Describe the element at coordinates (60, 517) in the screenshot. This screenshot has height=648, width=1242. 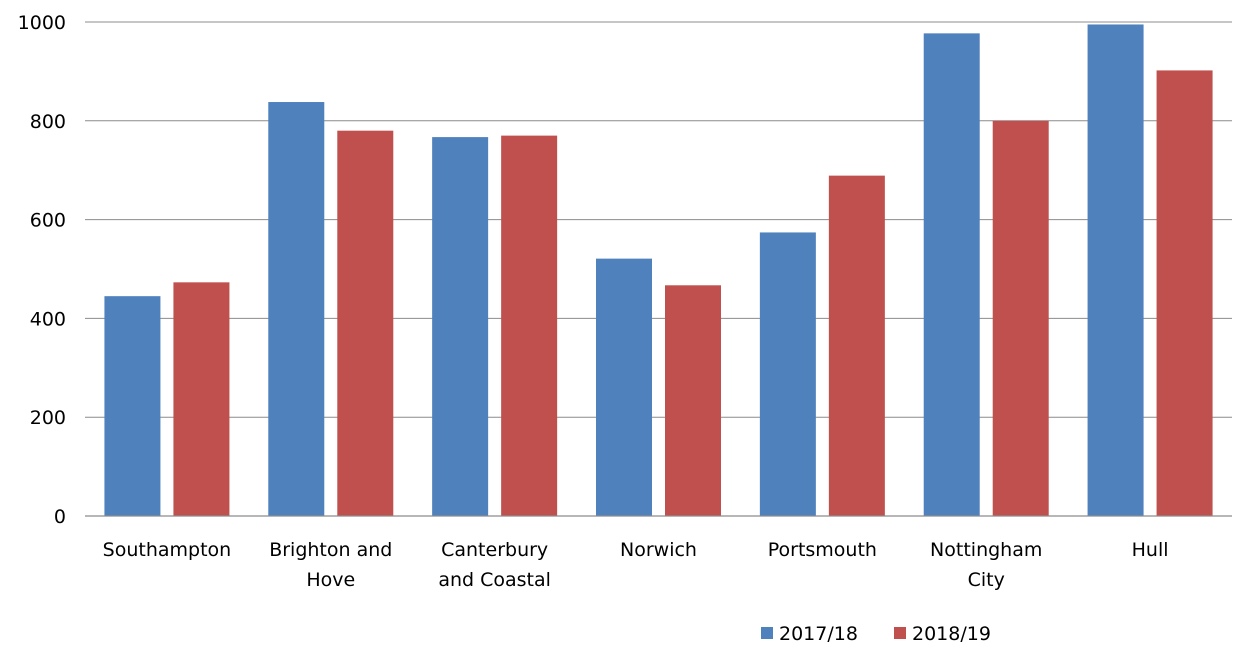
I see `y-tick-label: 0` at that location.